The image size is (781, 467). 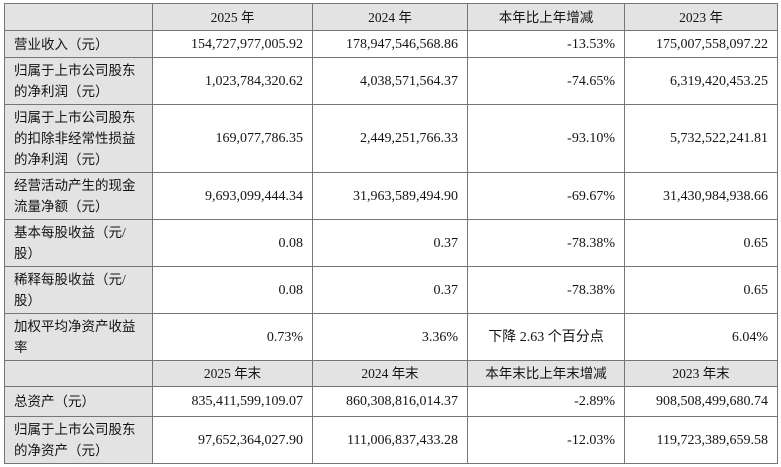 What do you see at coordinates (546, 196) in the screenshot?
I see `cell-change: -69.67%` at bounding box center [546, 196].